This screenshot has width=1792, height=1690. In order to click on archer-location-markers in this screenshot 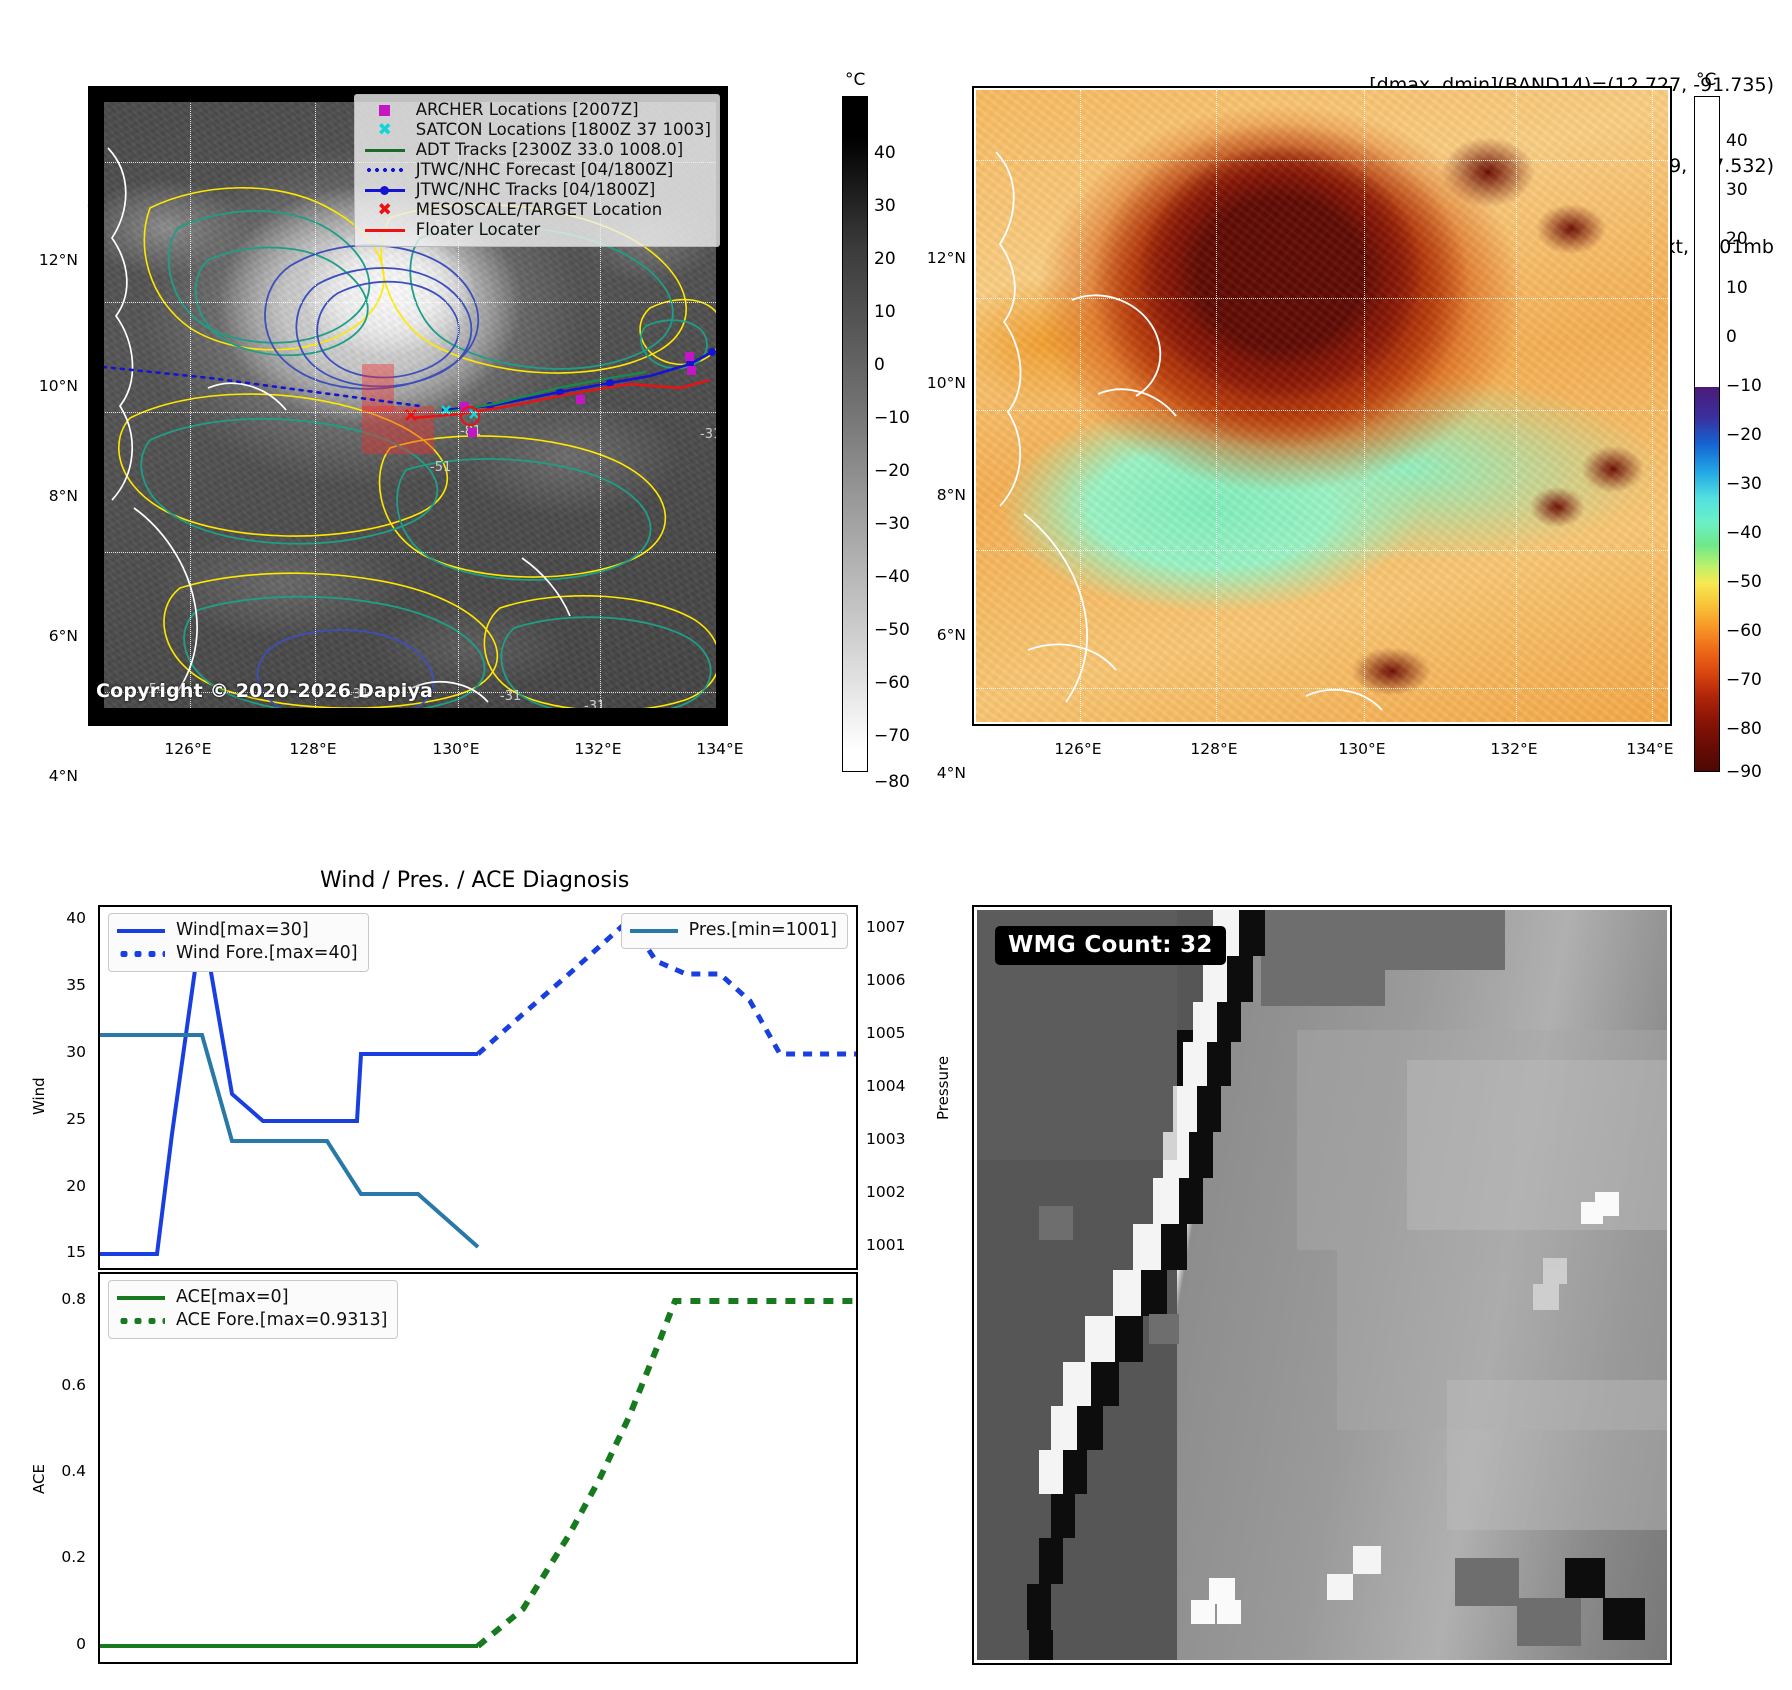, I will do `click(578, 394)`.